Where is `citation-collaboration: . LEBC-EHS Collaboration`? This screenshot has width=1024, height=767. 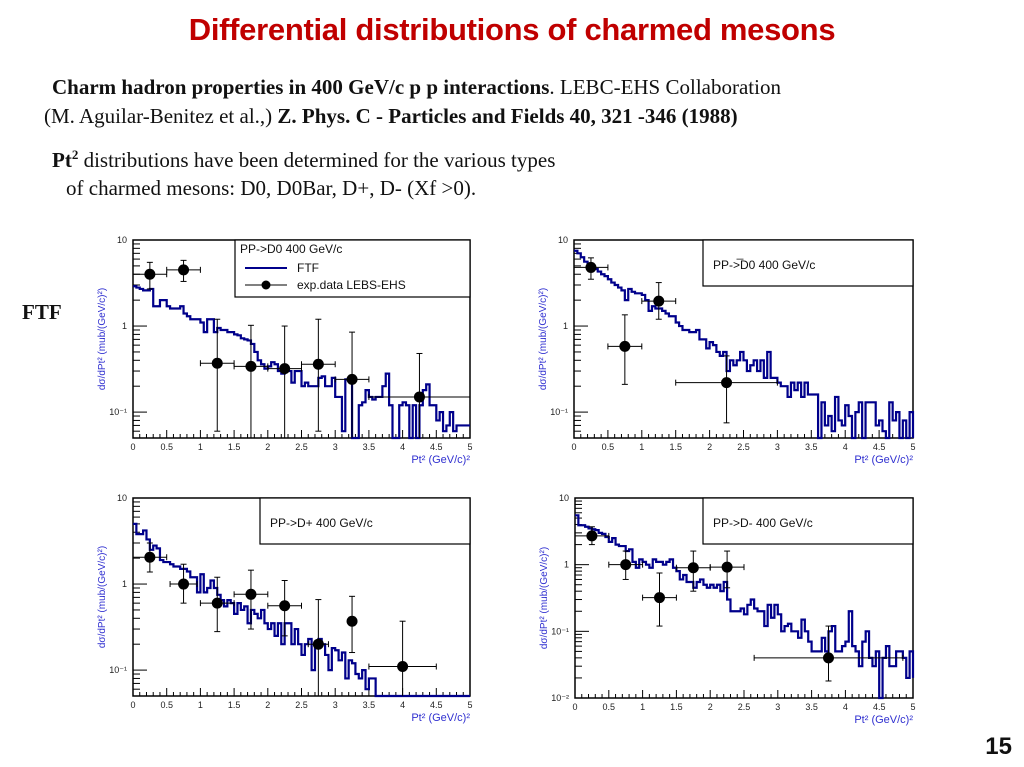 citation-collaboration: . LEBC-EHS Collaboration is located at coordinates (665, 87).